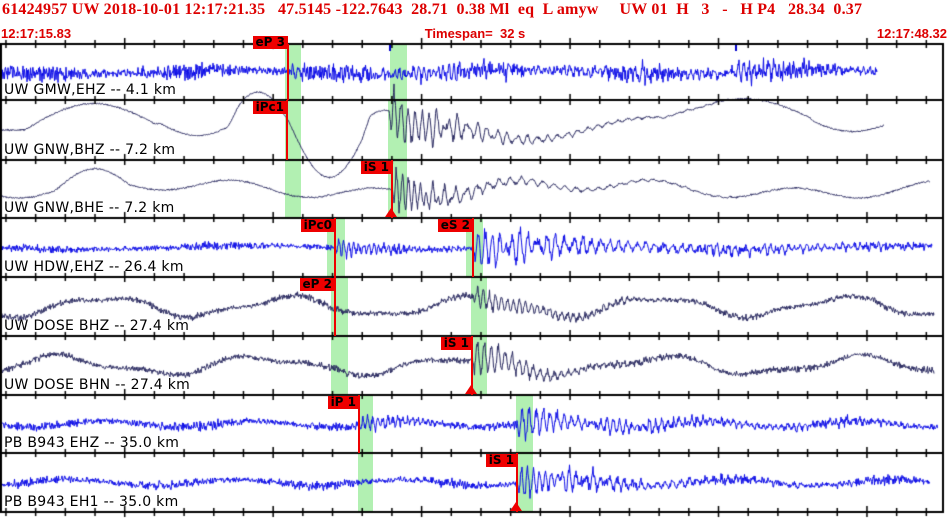 The width and height of the screenshot is (950, 520). Describe the element at coordinates (94, 267) in the screenshot. I see `trace-label: UW HDW,EHZ -- 26.4 km` at that location.